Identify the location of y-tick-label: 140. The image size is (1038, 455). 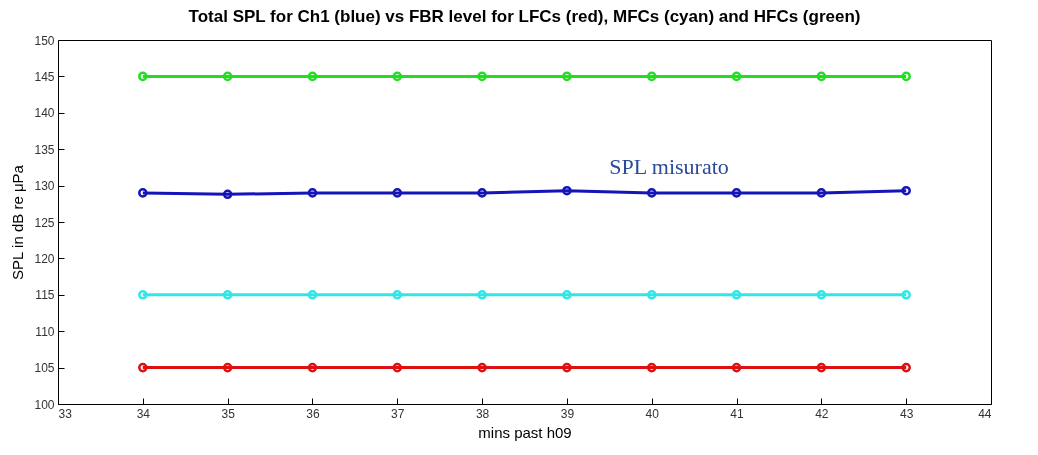
(44, 113).